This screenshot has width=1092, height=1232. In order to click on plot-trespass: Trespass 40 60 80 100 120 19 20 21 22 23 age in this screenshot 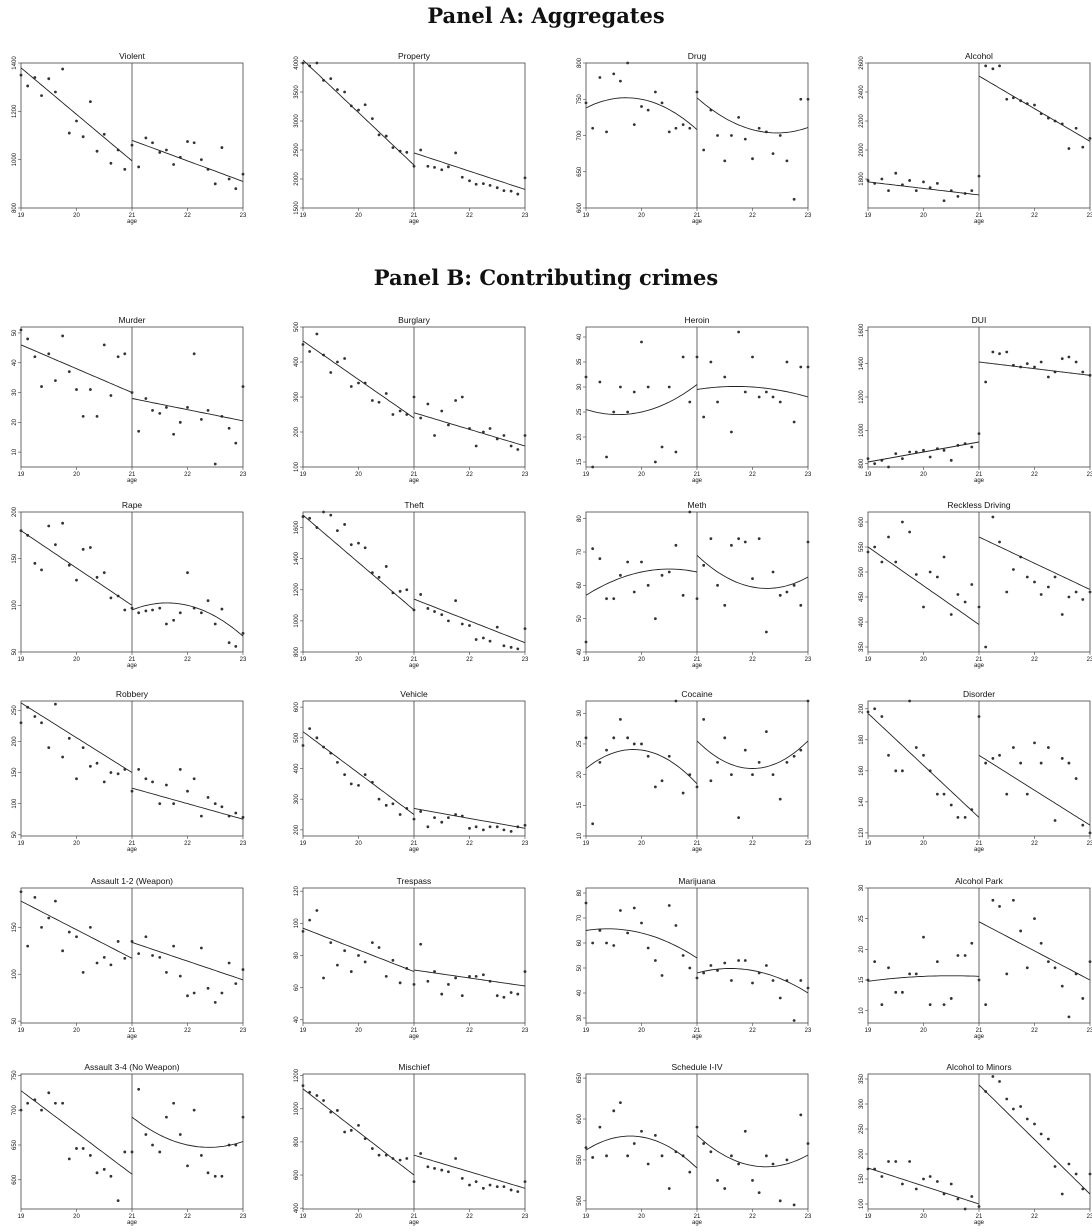, I will do `click(411, 958)`.